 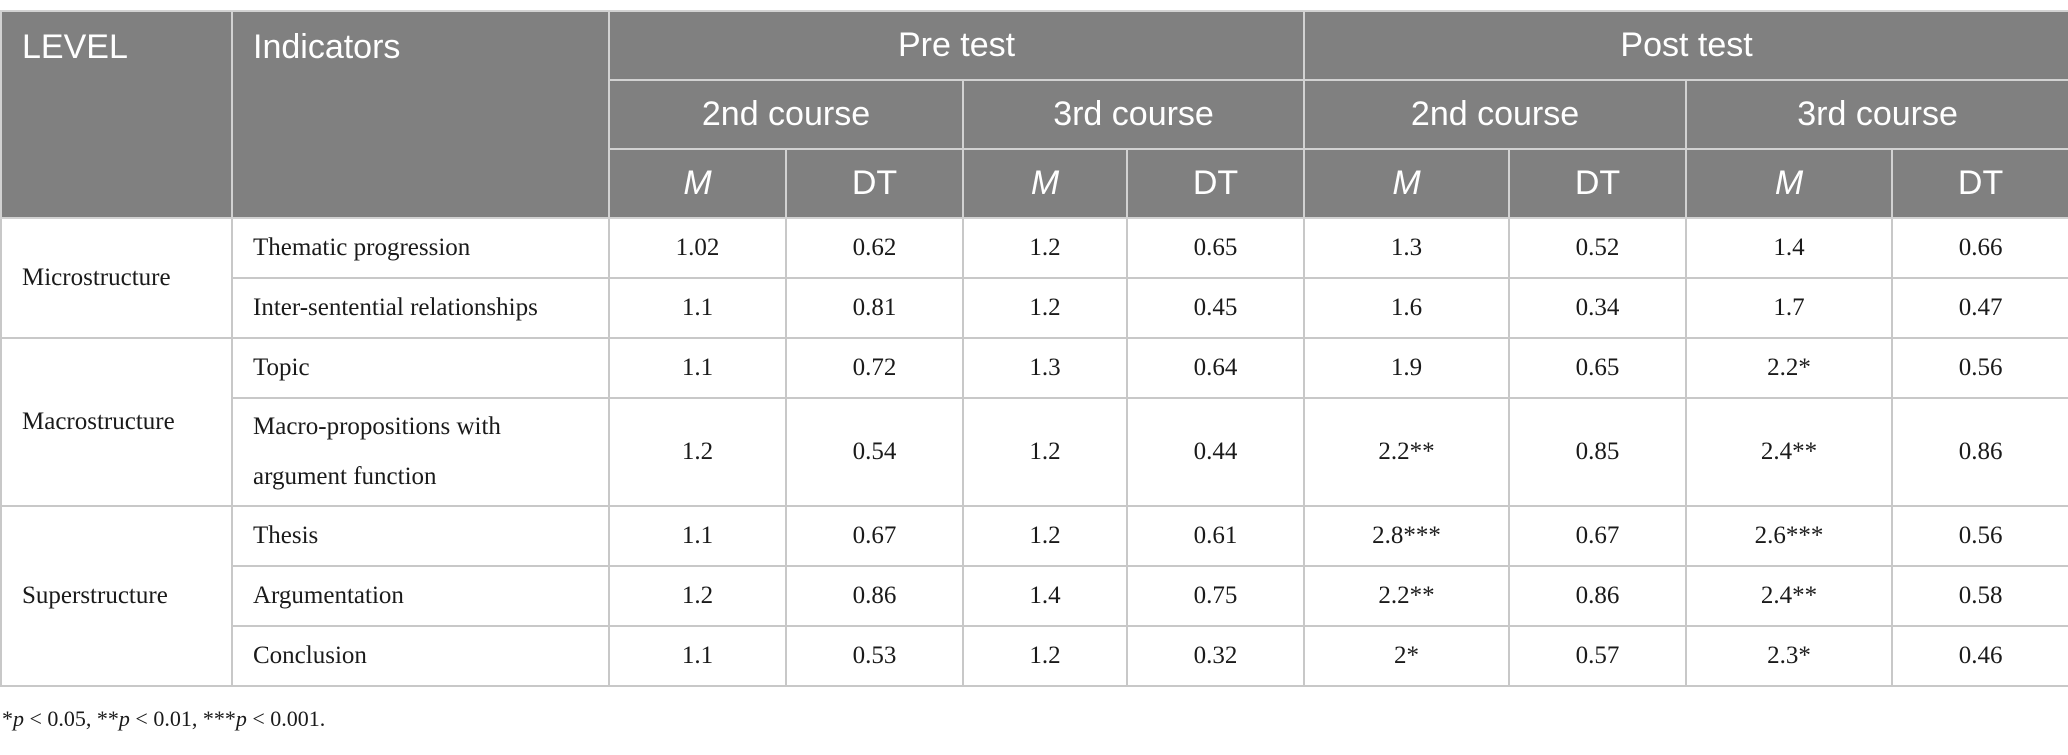 I want to click on value-cell: 2.8***, so click(x=1407, y=536).